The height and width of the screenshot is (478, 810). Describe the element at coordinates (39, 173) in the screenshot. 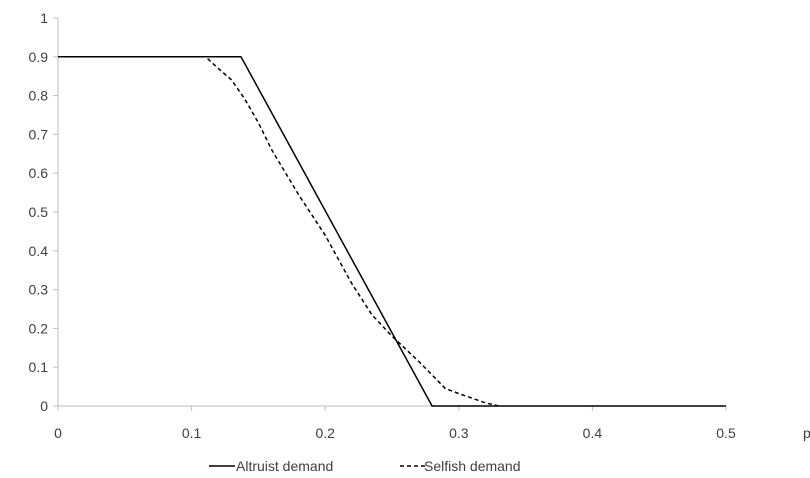

I see `y-tick-label: 0.6` at that location.